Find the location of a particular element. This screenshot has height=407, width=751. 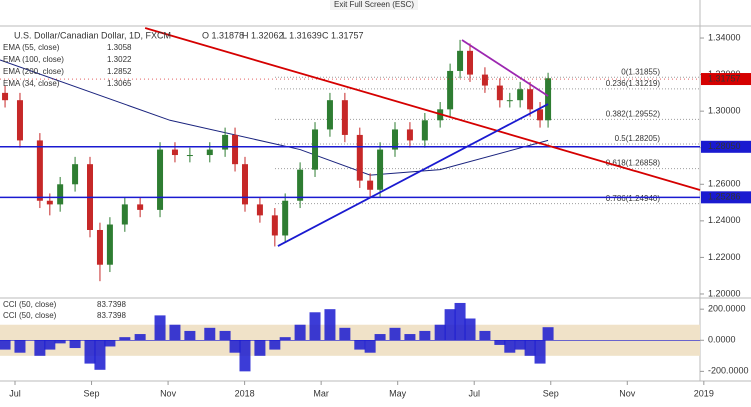

y-tick-label: 1.34000 is located at coordinates (724, 37).